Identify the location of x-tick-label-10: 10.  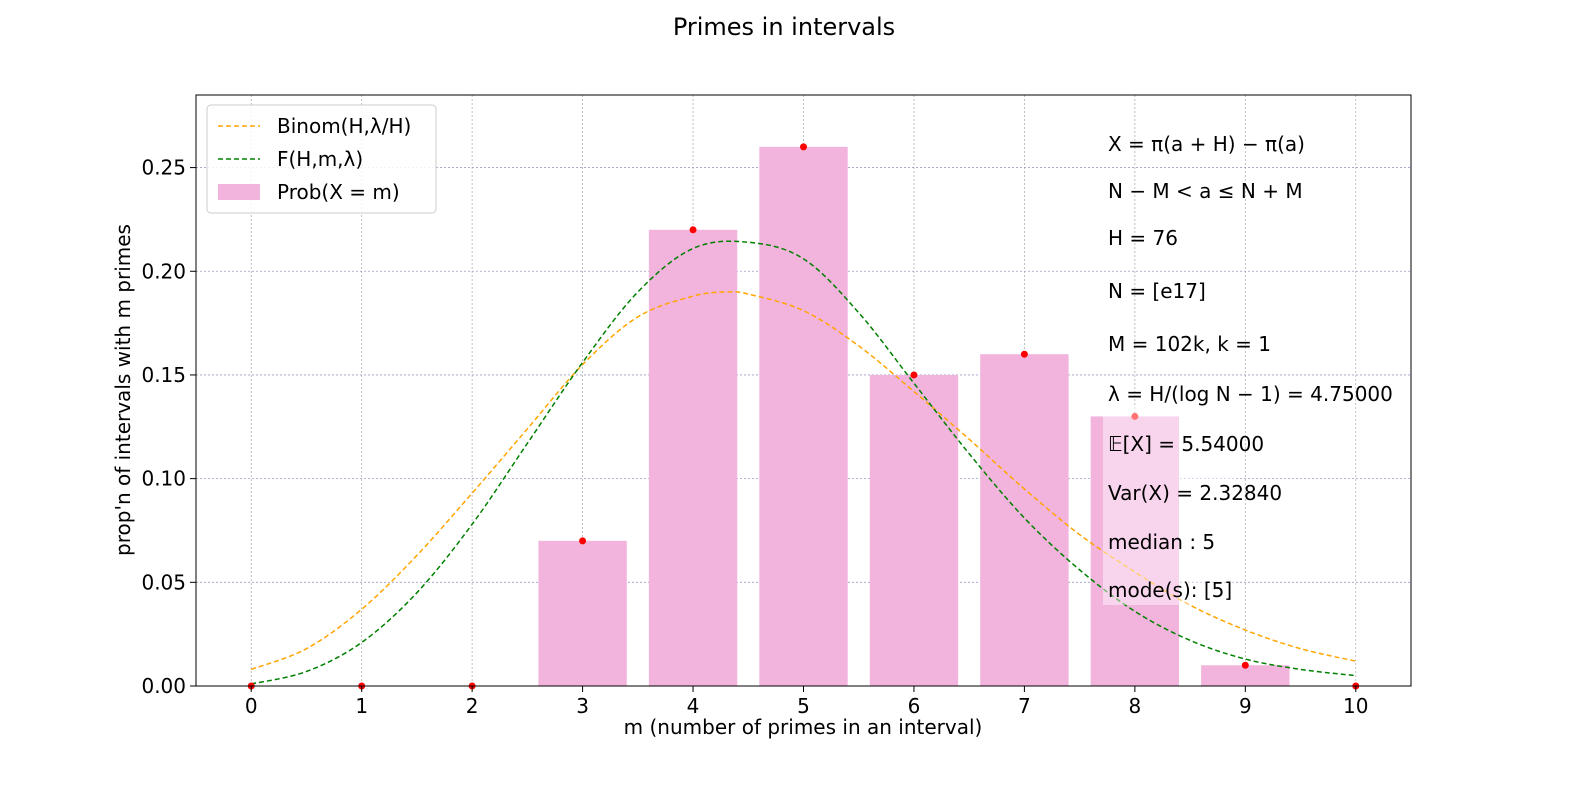
(1355, 706).